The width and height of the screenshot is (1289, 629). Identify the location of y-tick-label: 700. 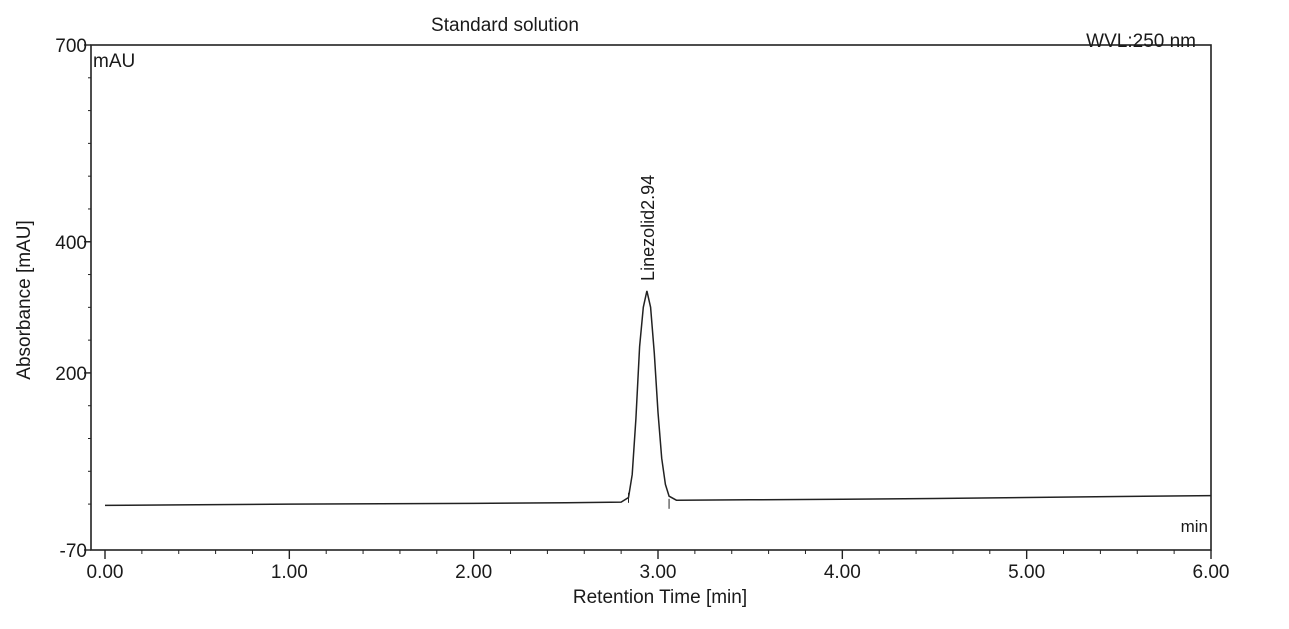
(71, 46).